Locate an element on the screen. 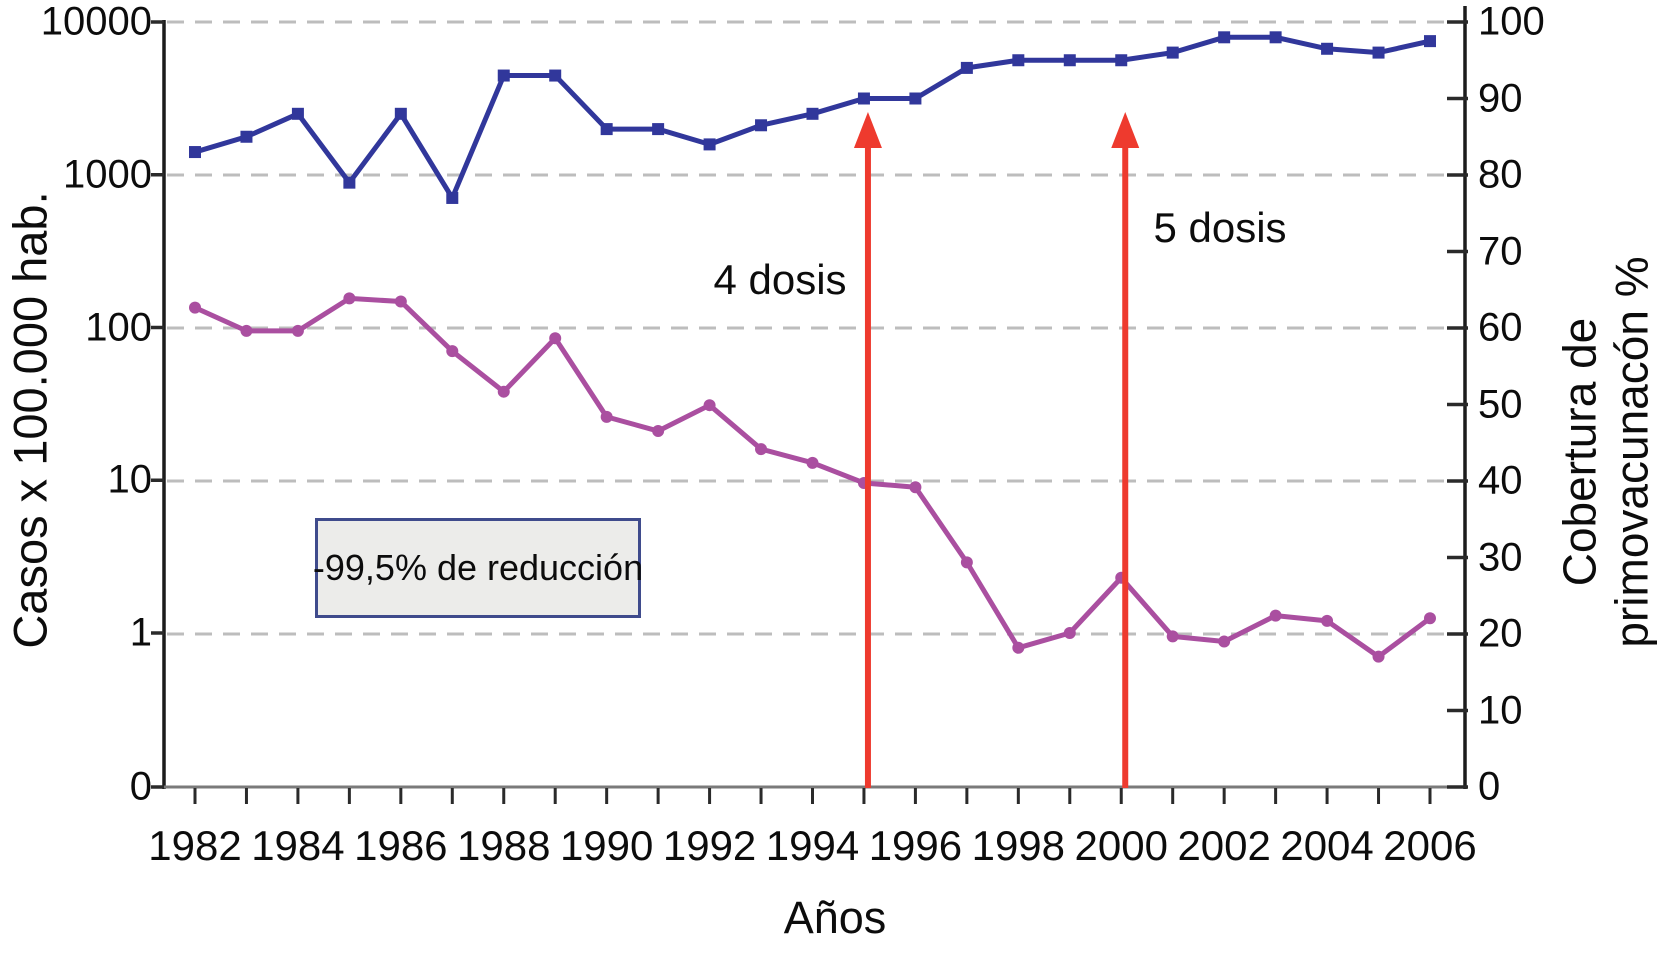 This screenshot has width=1667, height=954. right-tick-label: 20 is located at coordinates (1500, 633).